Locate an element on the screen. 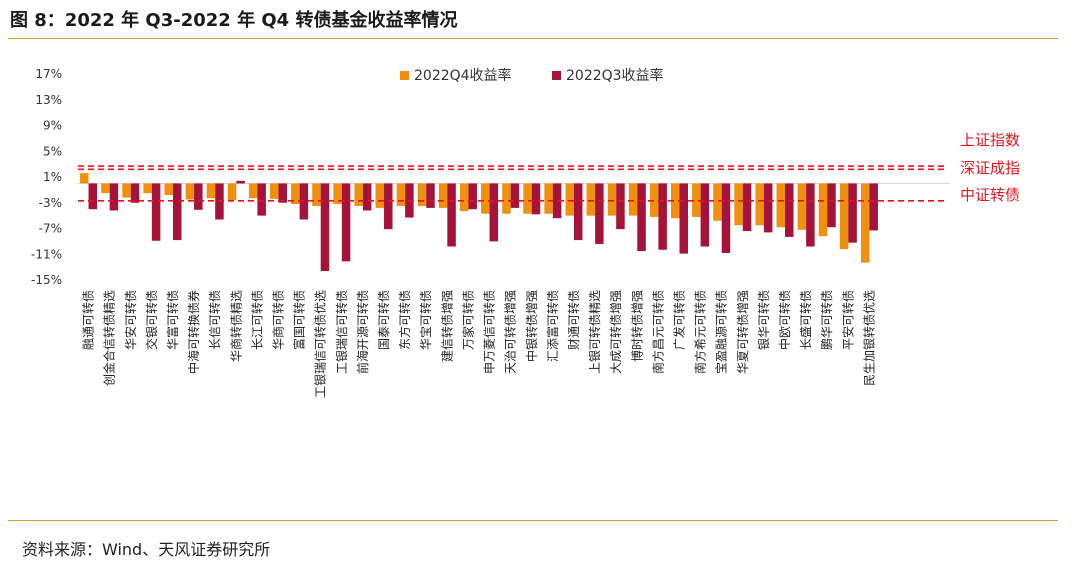 This screenshot has width=1078, height=578. x-category-label: 工银瑞信可转债 is located at coordinates (341, 332).